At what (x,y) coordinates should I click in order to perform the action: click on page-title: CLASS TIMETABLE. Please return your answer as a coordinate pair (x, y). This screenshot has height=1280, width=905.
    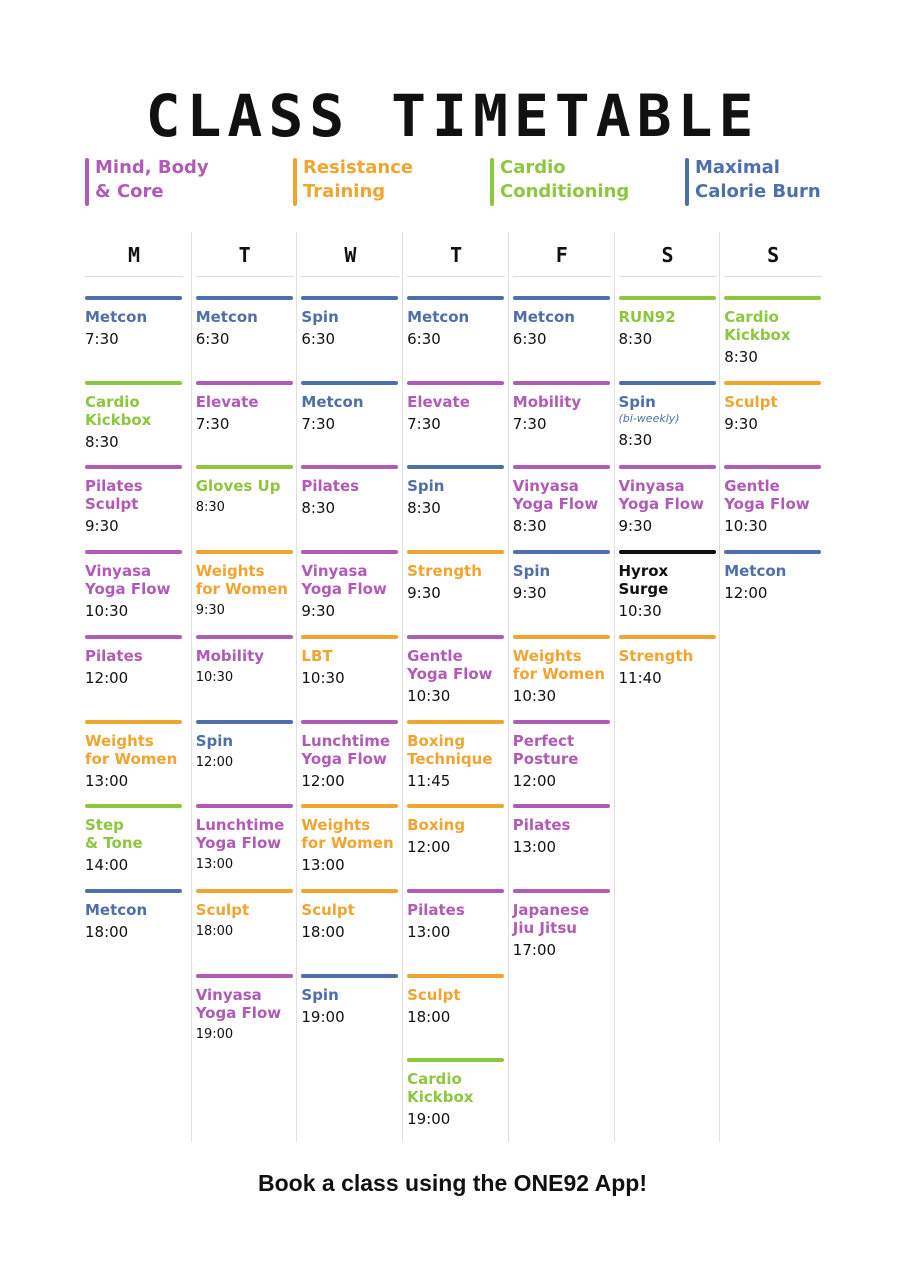
    Looking at the image, I should click on (452, 116).